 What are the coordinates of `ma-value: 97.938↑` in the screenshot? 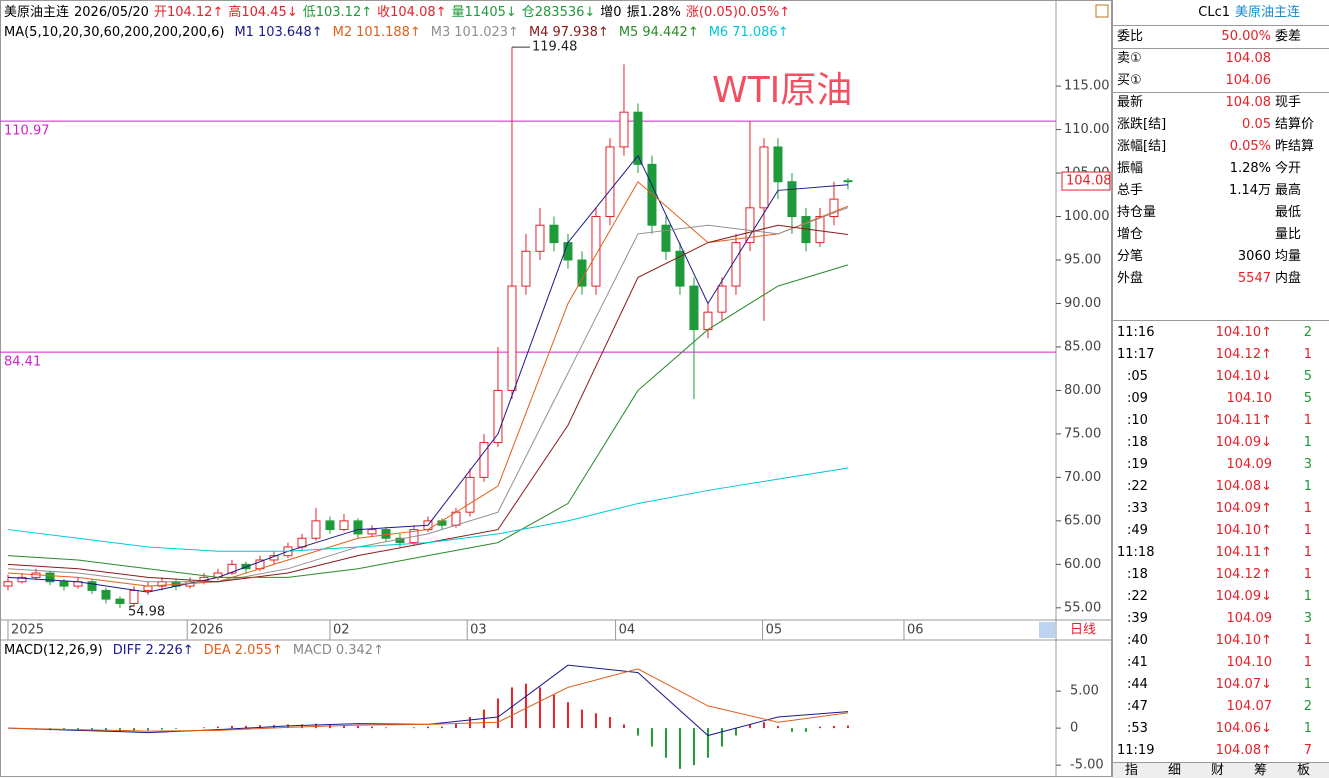 It's located at (580, 32).